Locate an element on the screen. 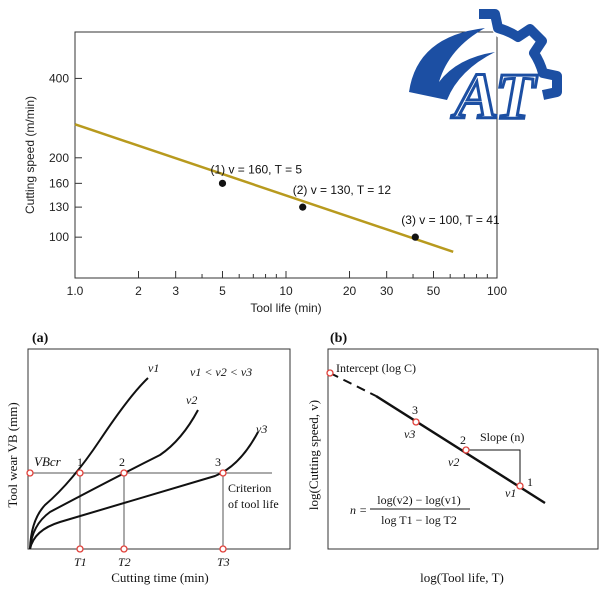 The image size is (600, 605). vb-critical-label: VBcr is located at coordinates (48, 461).